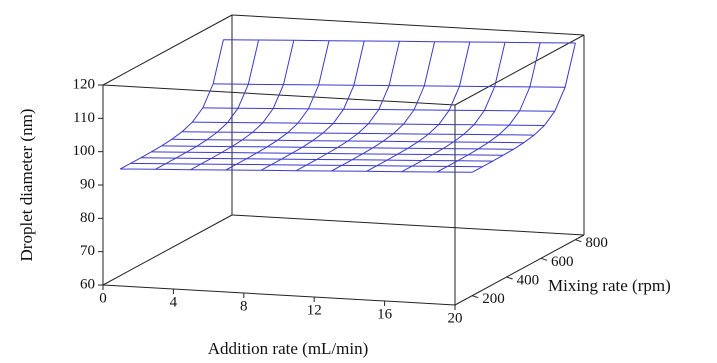 The width and height of the screenshot is (717, 363). Describe the element at coordinates (26, 185) in the screenshot. I see `z-axis-label: Droplet diameter (nm)` at that location.